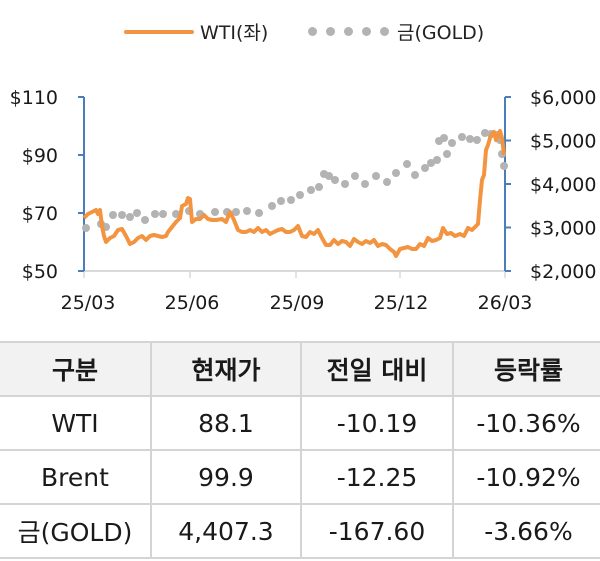 The image size is (600, 561). I want to click on chart-legend: WTI(좌) 금(GOLD), so click(300, 35).